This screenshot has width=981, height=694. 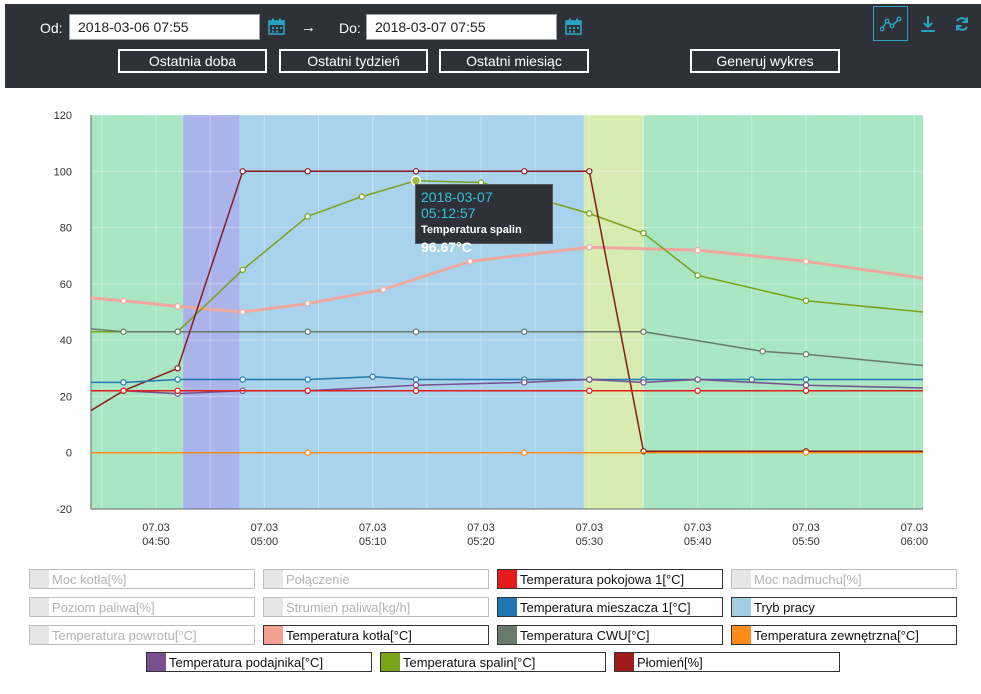 What do you see at coordinates (765, 61) in the screenshot?
I see `generate-chart-button: Generuj wykres` at bounding box center [765, 61].